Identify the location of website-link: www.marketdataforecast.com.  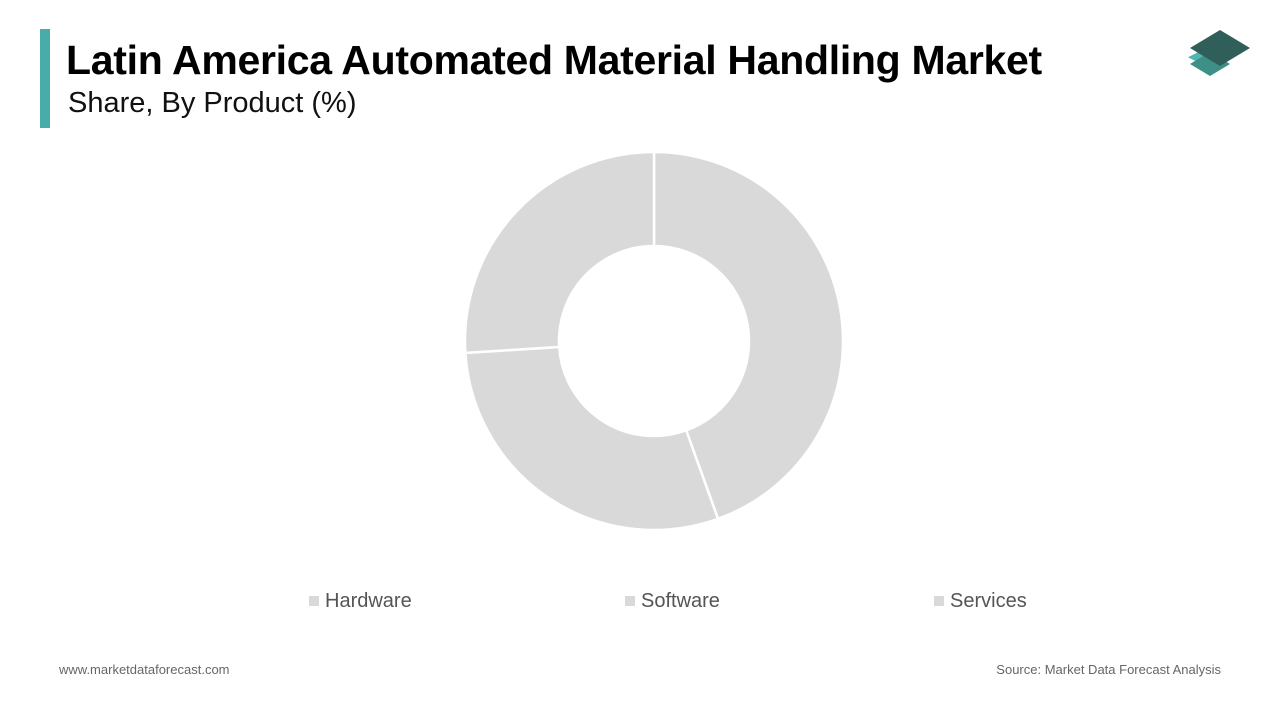
(144, 669).